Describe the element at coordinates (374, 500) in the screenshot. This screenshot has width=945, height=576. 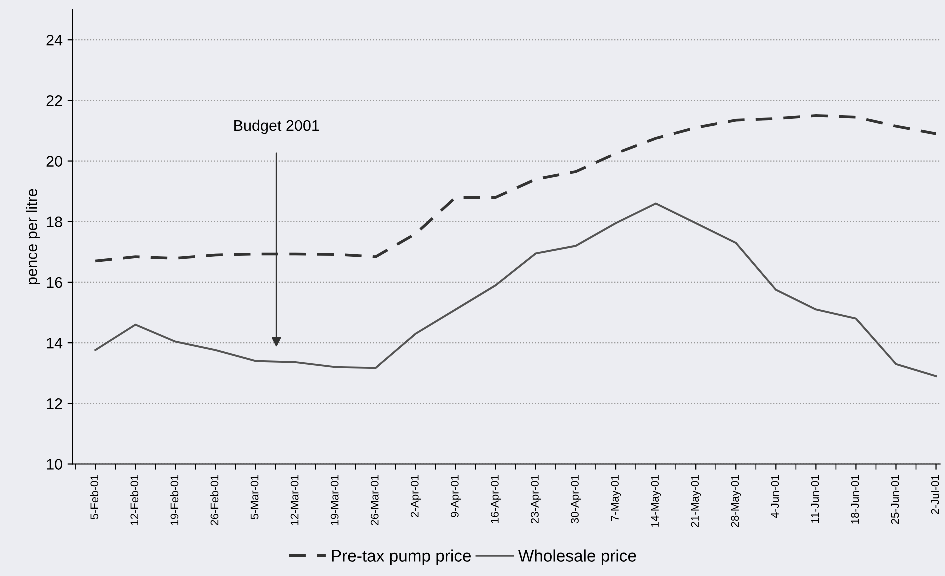
I see `x-tick-label: 26-Mar-01` at that location.